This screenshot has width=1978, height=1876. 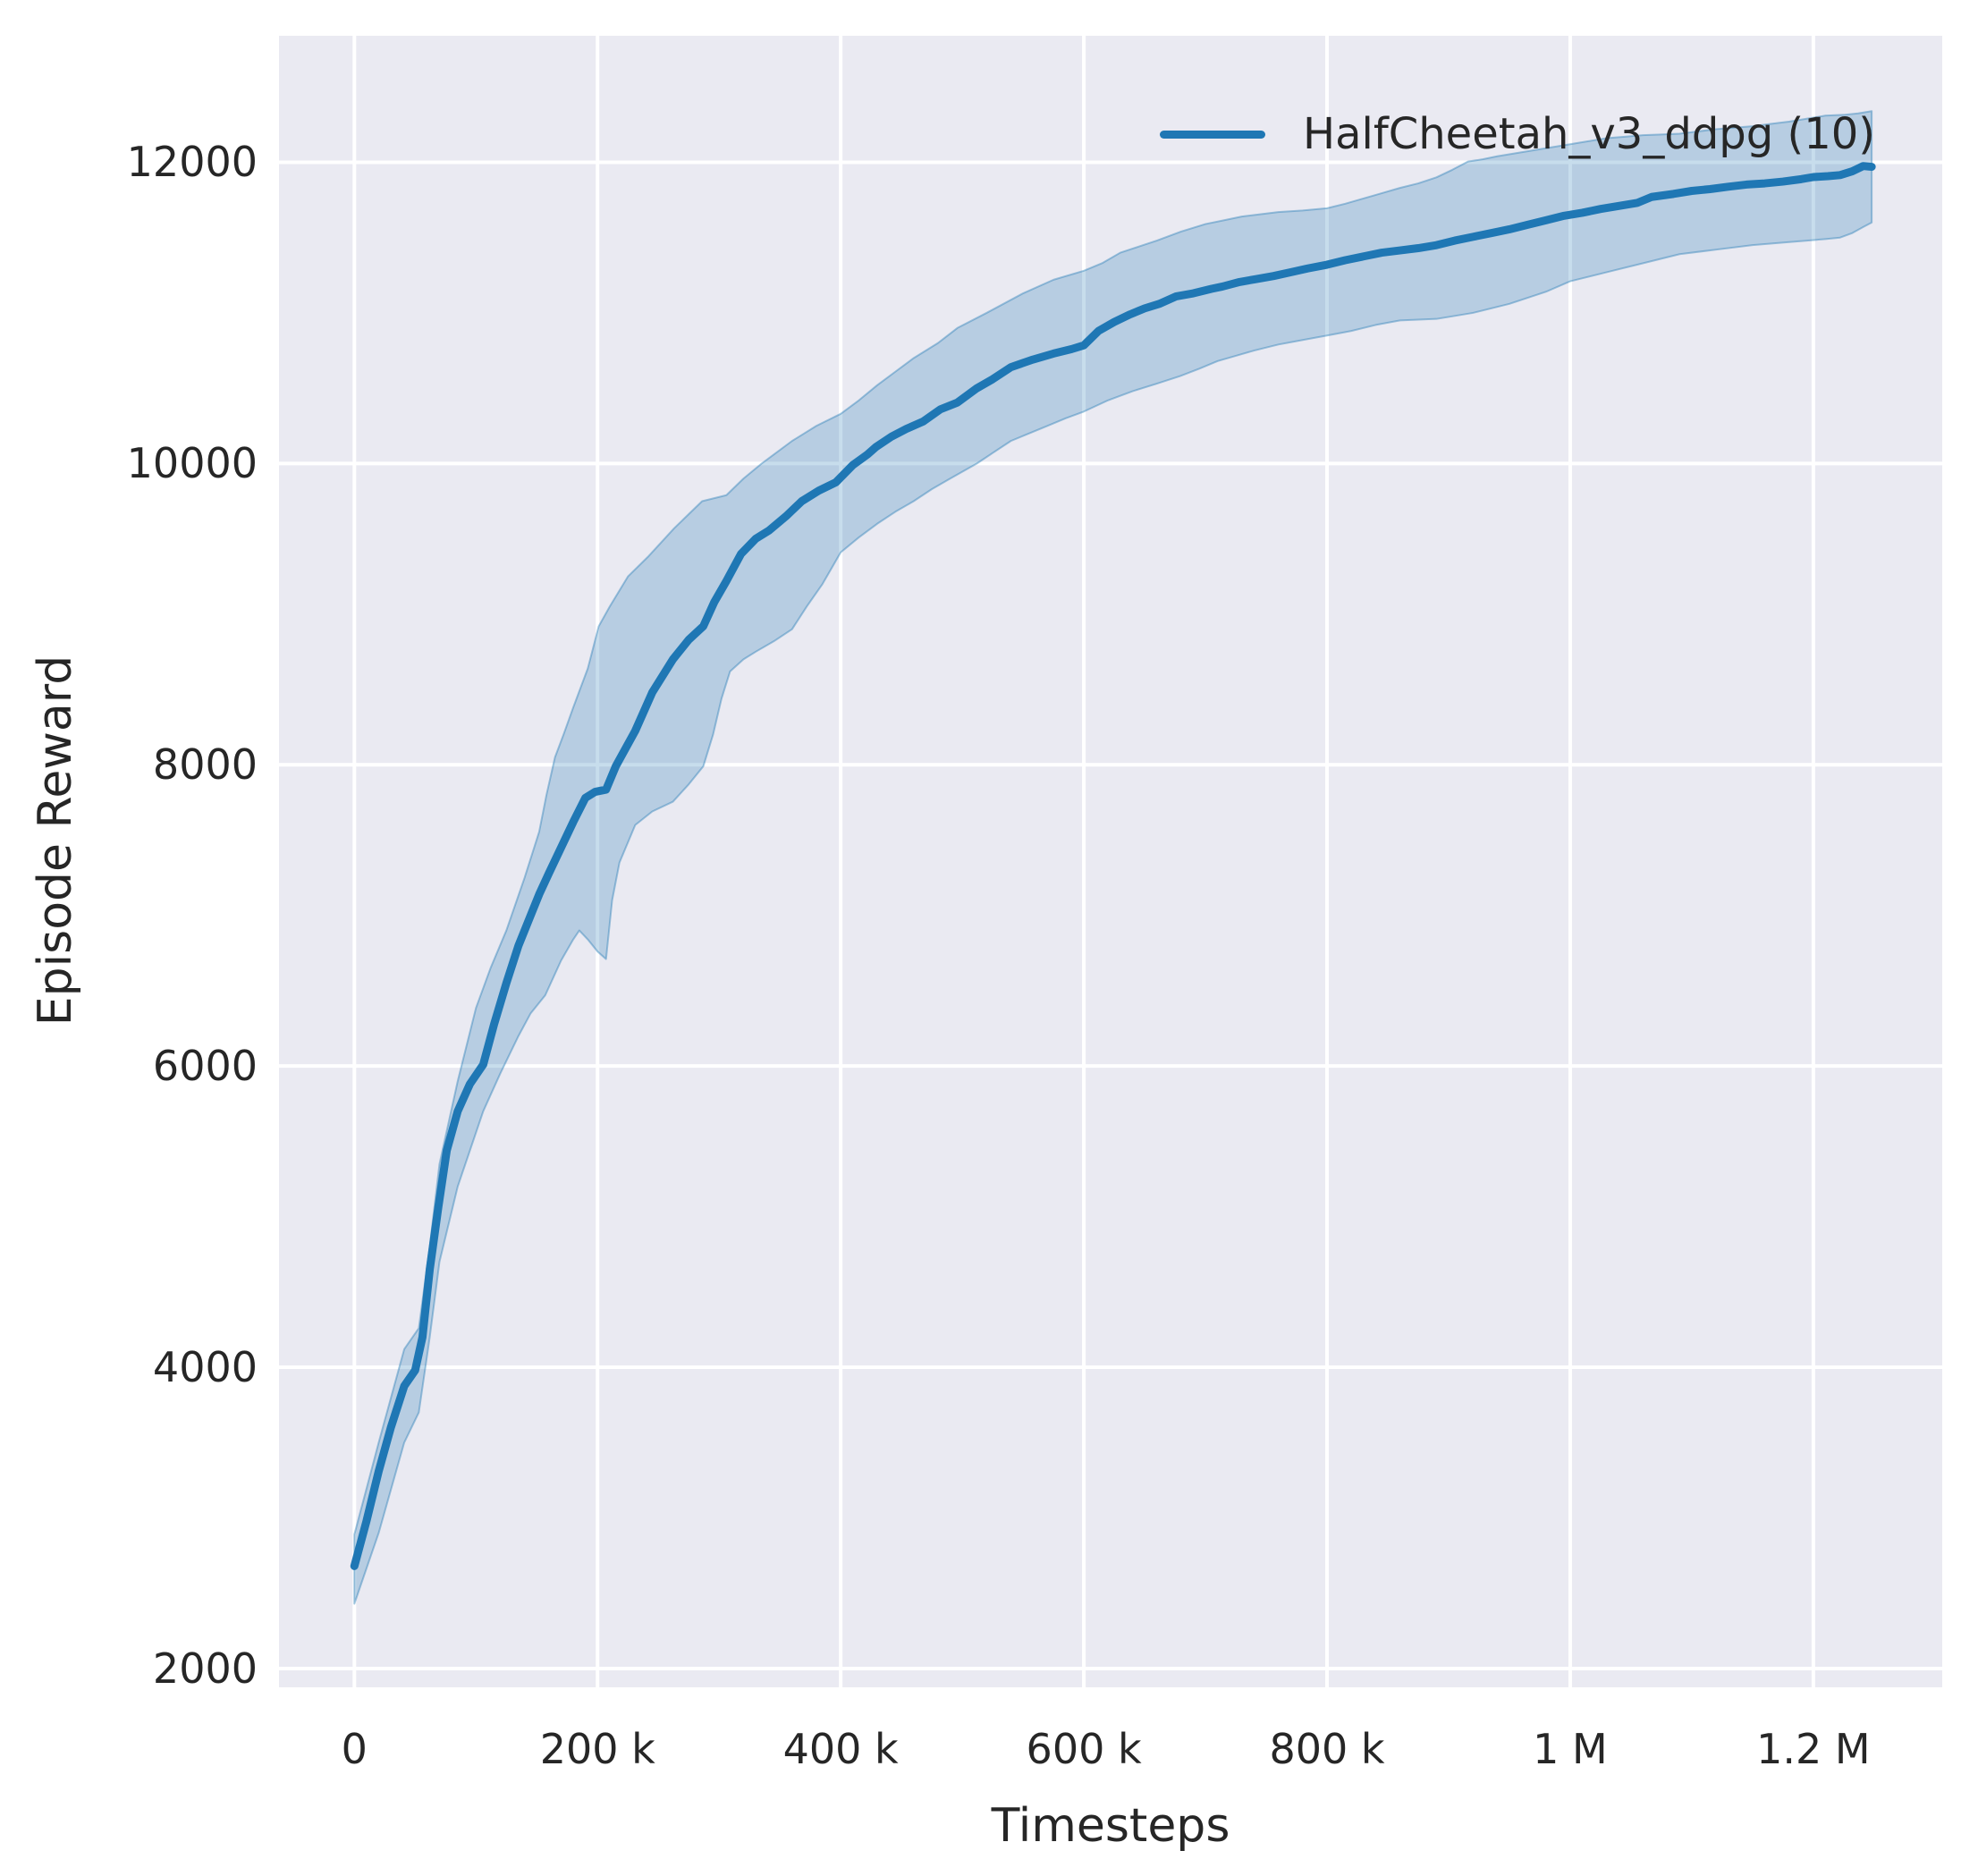 What do you see at coordinates (1570, 1749) in the screenshot?
I see `x-tick-label: 1 M` at bounding box center [1570, 1749].